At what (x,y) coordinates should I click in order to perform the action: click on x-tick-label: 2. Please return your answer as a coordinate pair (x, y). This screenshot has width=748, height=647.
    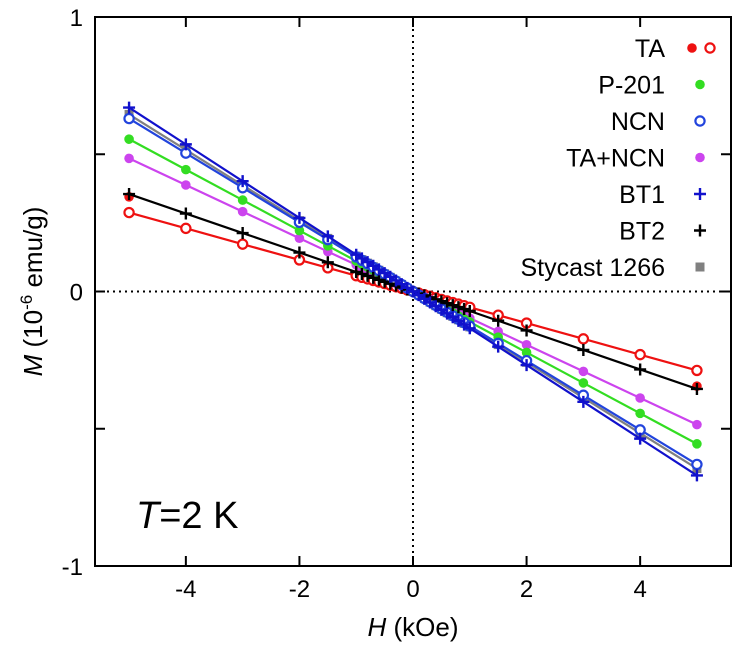
    Looking at the image, I should click on (526, 589).